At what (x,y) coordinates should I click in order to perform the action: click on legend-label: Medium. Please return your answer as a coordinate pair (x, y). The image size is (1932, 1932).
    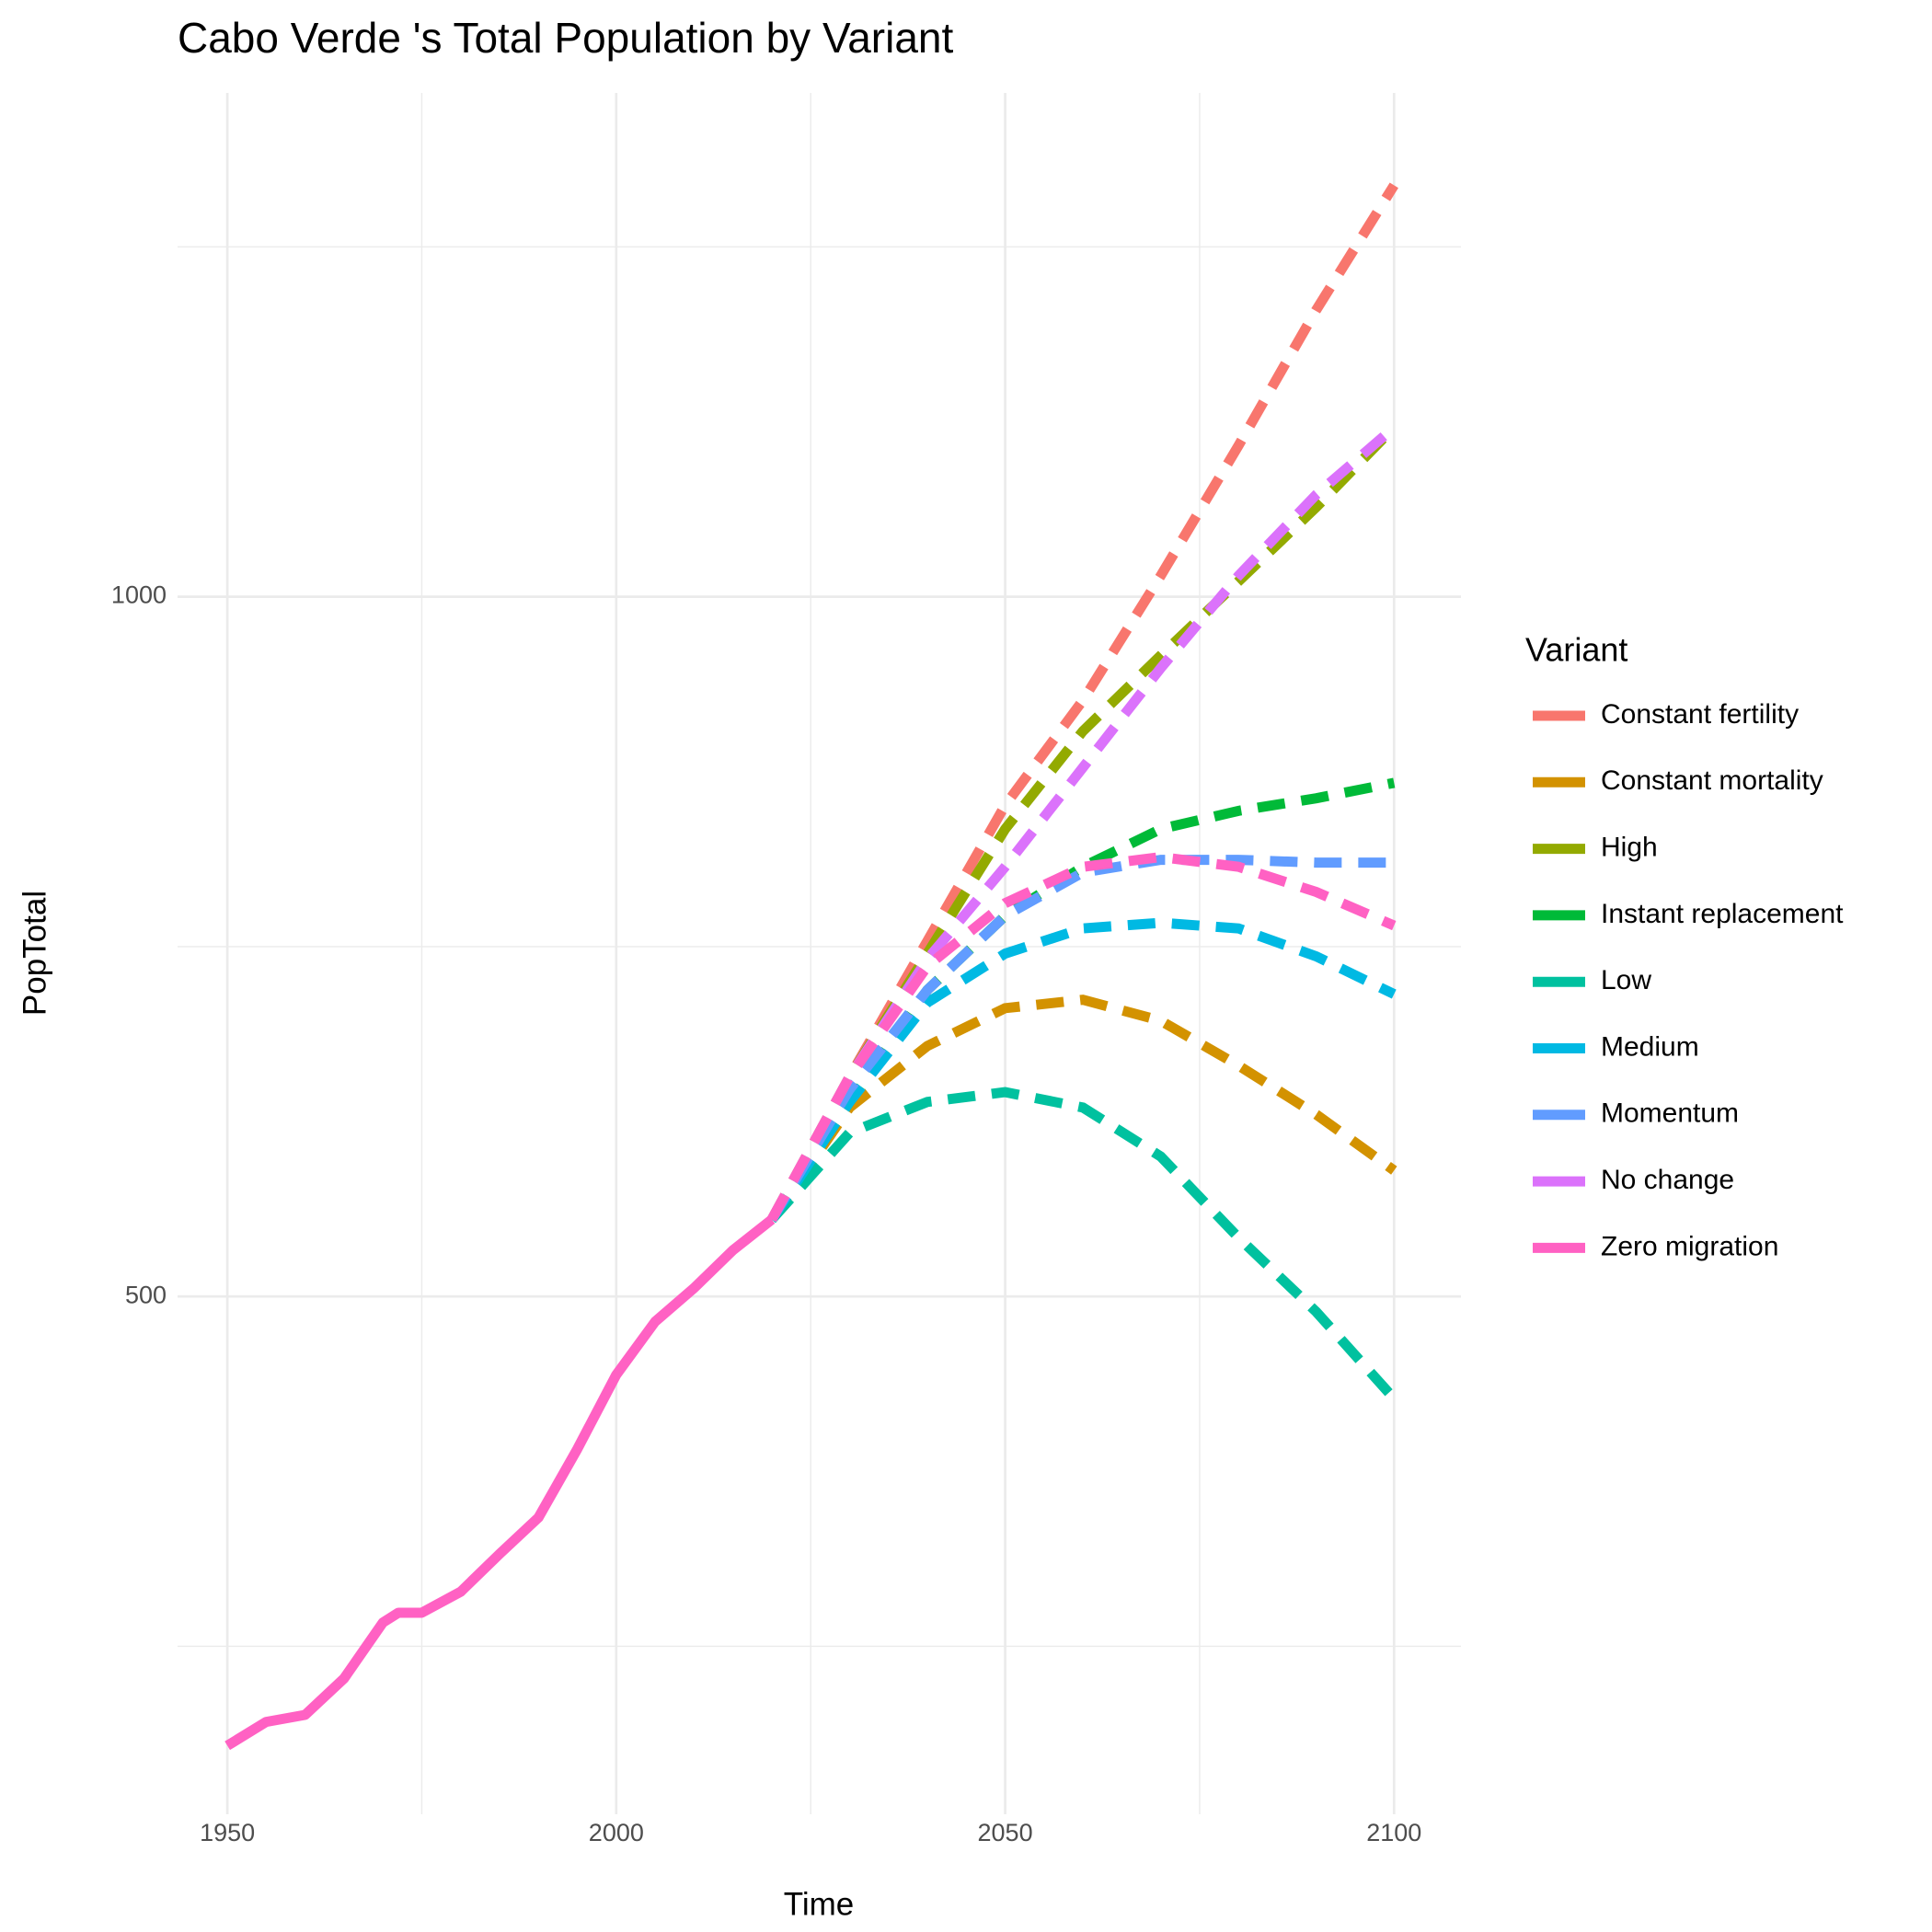
    Looking at the image, I should click on (1650, 1046).